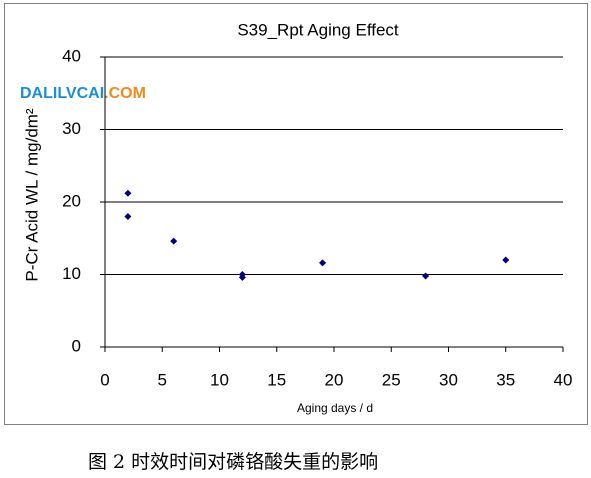 The height and width of the screenshot is (478, 591). Describe the element at coordinates (71, 55) in the screenshot. I see `y-tick-label: 40` at that location.